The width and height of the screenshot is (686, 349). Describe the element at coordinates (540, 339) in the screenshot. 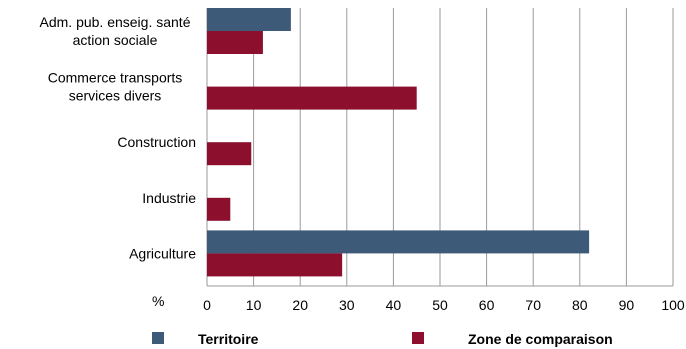

I see `legend-label-1: Zone de comparaison` at that location.